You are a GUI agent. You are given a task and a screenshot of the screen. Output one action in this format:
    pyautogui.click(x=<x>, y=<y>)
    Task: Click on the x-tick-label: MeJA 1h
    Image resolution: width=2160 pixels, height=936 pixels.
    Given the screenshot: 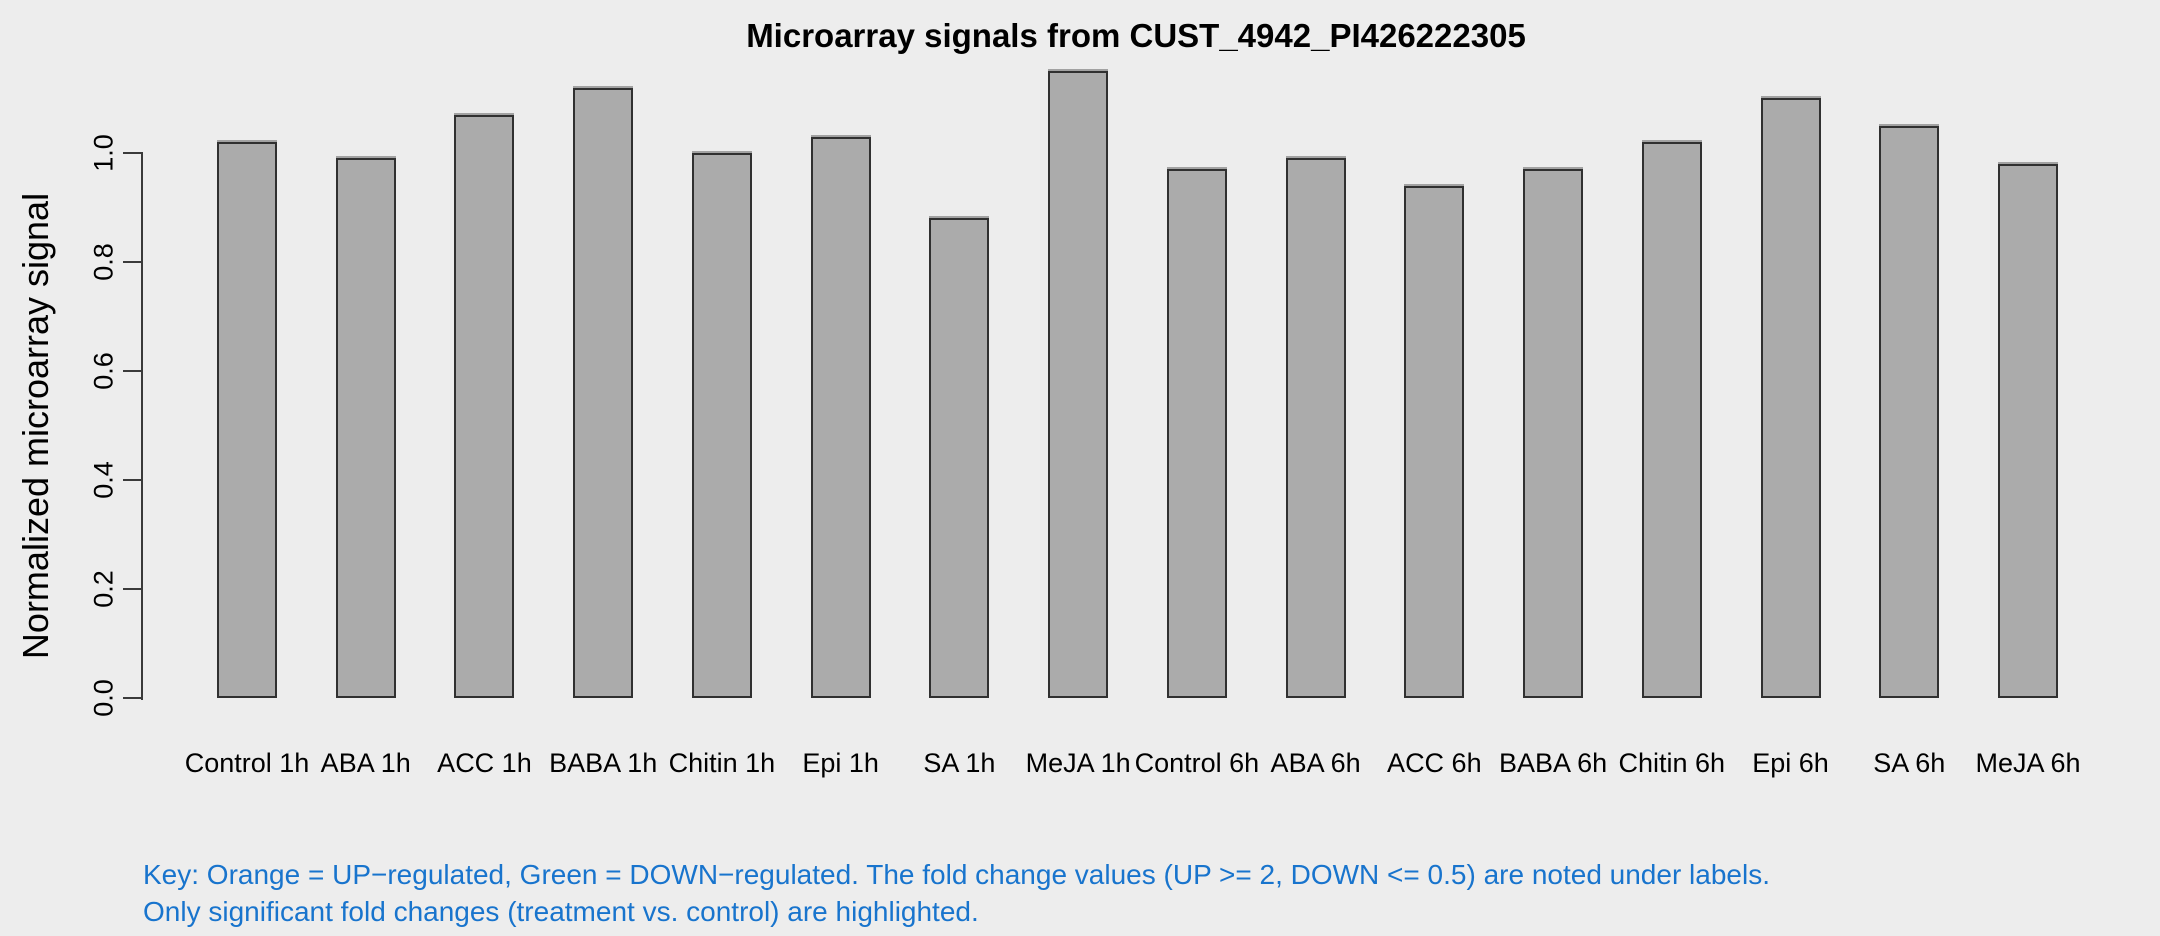 What is the action you would take?
    pyautogui.click(x=1078, y=763)
    